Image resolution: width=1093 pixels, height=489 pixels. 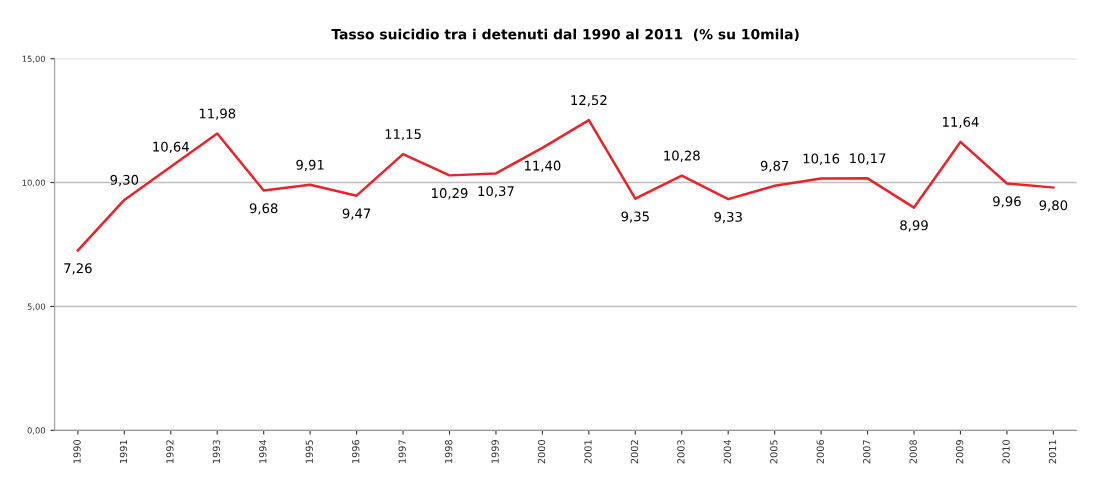 I want to click on data-label: 11,64, so click(x=961, y=122).